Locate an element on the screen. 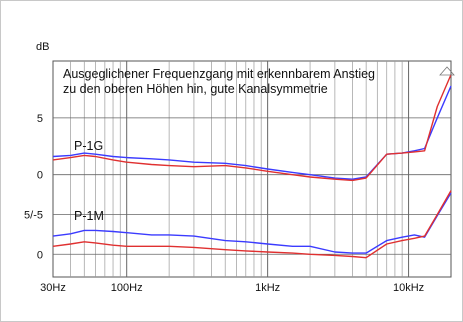  y-tick-label: 5 is located at coordinates (40, 119).